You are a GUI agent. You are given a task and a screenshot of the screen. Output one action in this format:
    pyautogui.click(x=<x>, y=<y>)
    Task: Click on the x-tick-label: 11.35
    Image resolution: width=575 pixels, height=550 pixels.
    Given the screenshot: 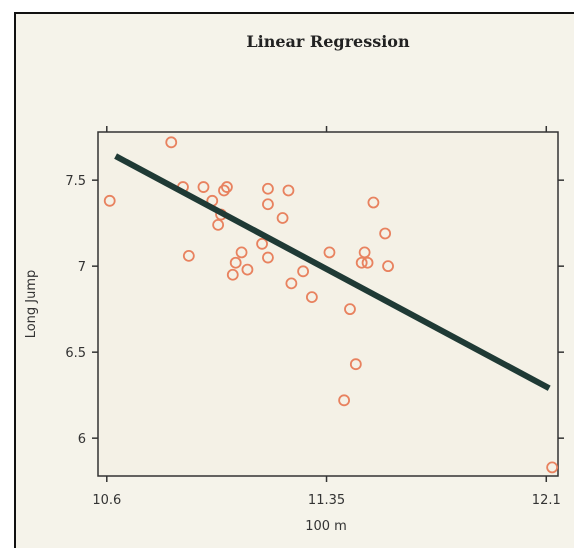 What is the action you would take?
    pyautogui.click(x=326, y=500)
    